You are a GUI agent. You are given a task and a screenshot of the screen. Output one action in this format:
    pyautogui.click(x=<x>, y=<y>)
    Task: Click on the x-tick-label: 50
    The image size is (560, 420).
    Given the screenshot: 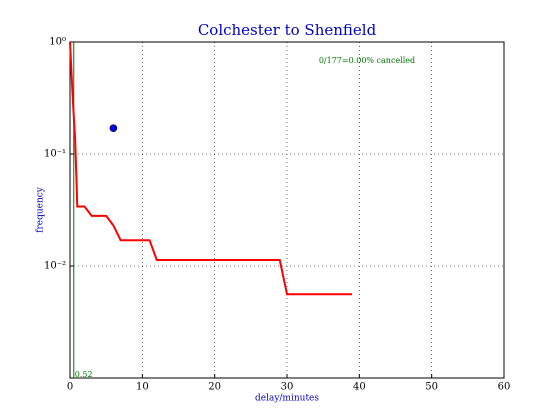 What is the action you would take?
    pyautogui.click(x=431, y=387)
    